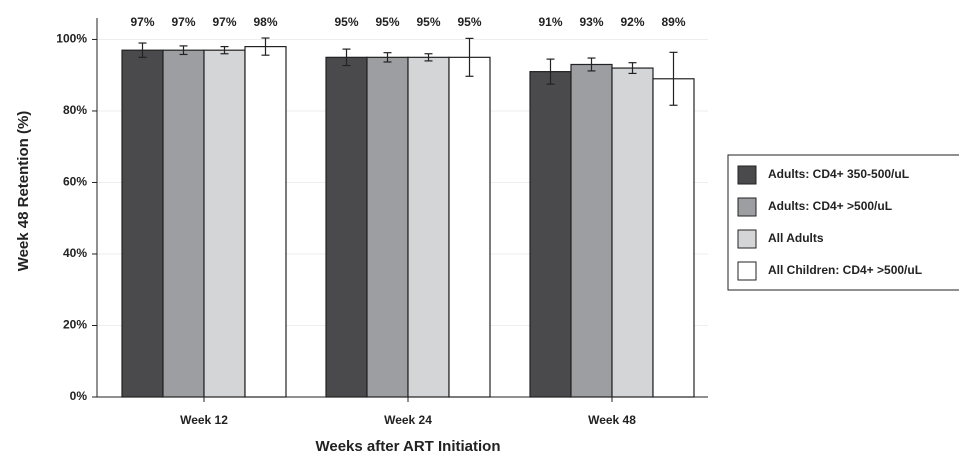 The height and width of the screenshot is (455, 959). I want to click on legend-label: All Adults, so click(796, 238).